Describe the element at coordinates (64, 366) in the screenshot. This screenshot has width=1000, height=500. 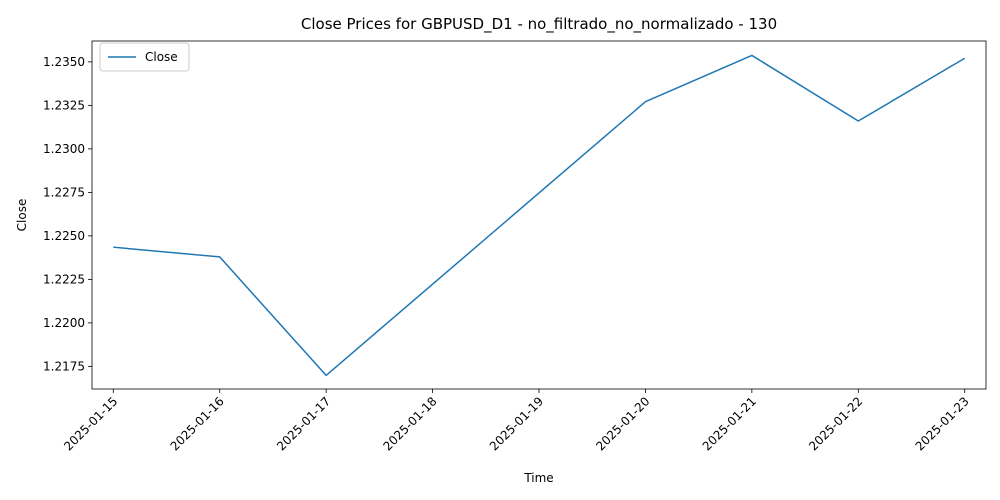
I see `y-tick-label: 1.2175` at that location.